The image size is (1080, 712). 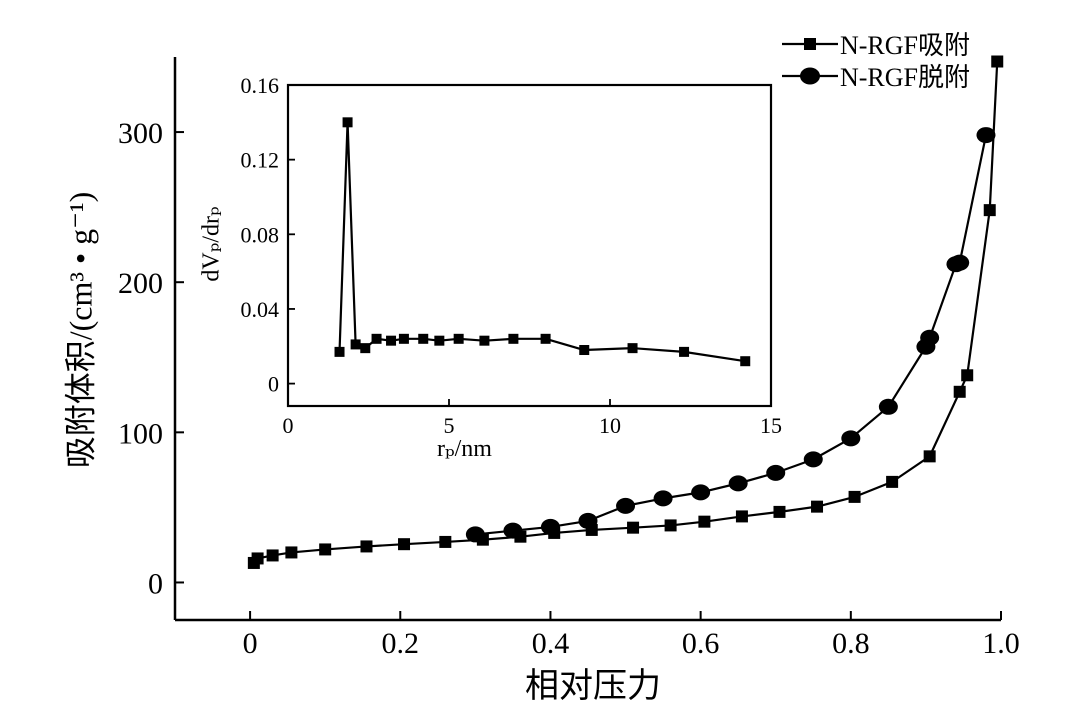 I want to click on x-tick-label: 0.8, so click(x=851, y=643).